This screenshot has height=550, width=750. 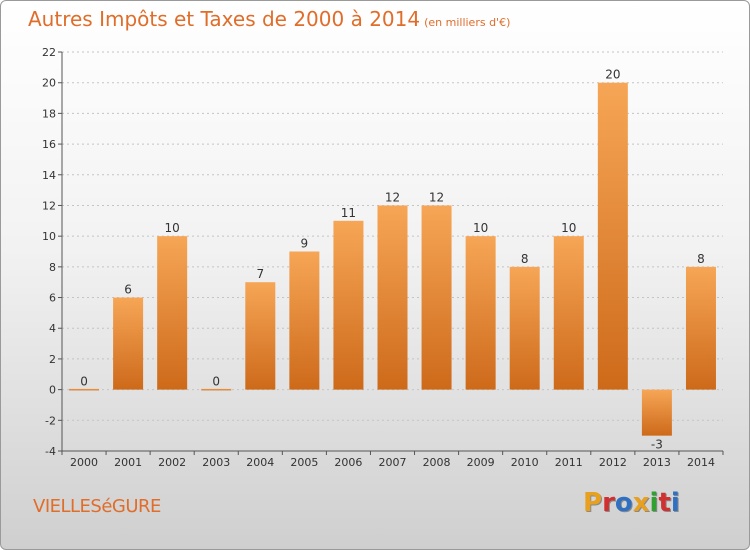 I want to click on place-name: VIELLESéGURE, so click(x=97, y=506).